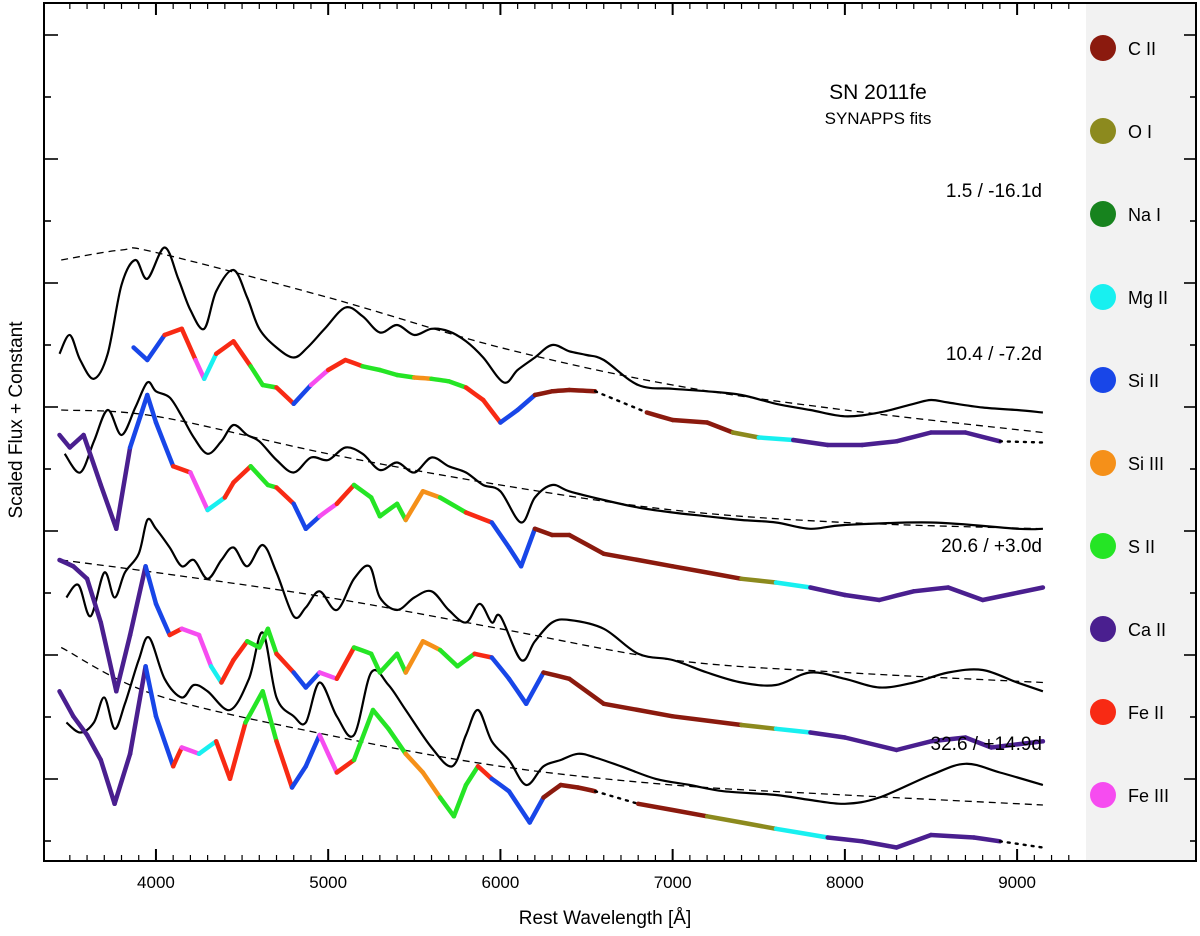 The width and height of the screenshot is (1200, 936). I want to click on legend-label: Ca II, so click(1147, 630).